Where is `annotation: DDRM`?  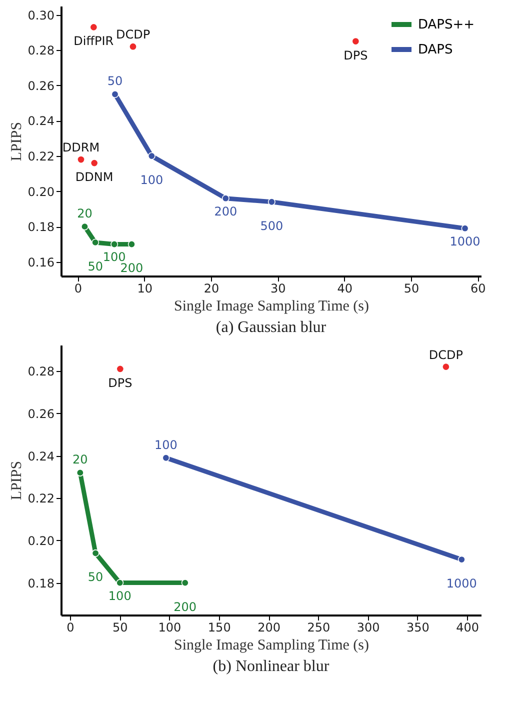
annotation: DDRM is located at coordinates (81, 147).